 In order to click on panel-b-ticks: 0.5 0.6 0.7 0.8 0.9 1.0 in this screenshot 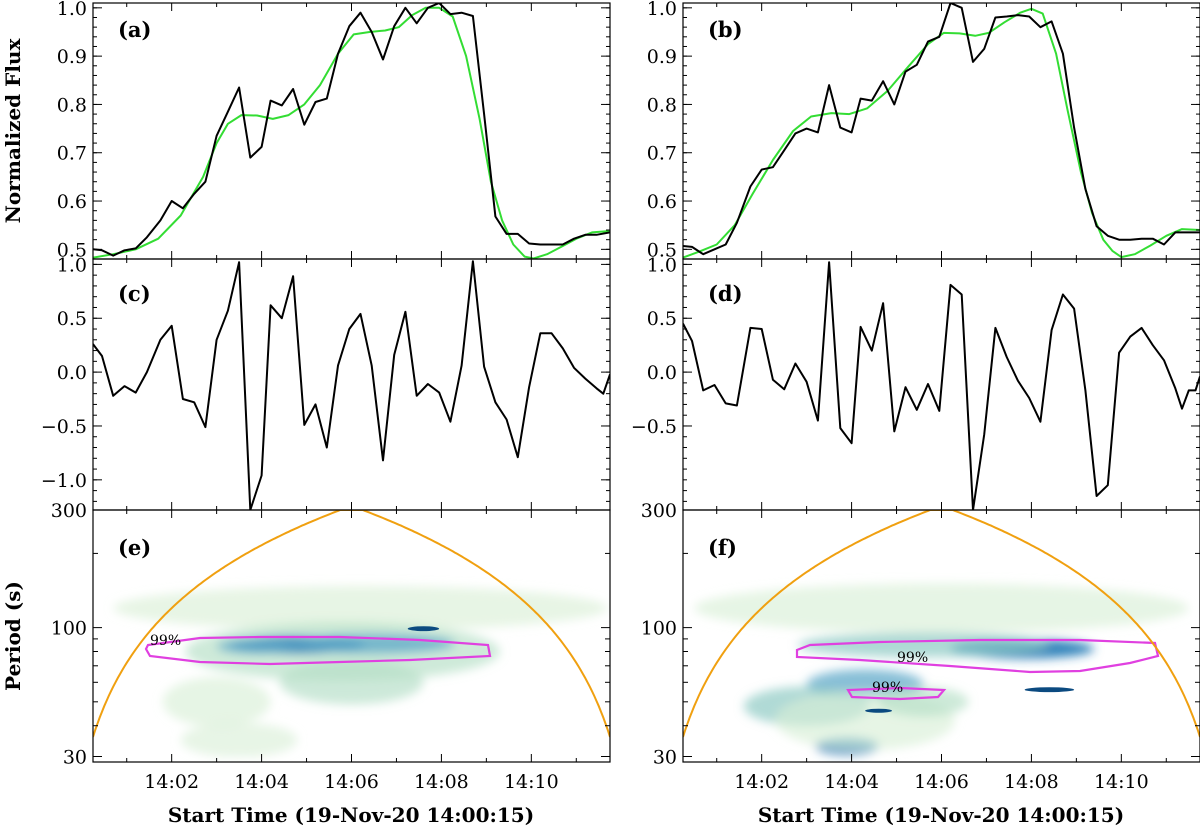, I will do `click(923, 130)`.